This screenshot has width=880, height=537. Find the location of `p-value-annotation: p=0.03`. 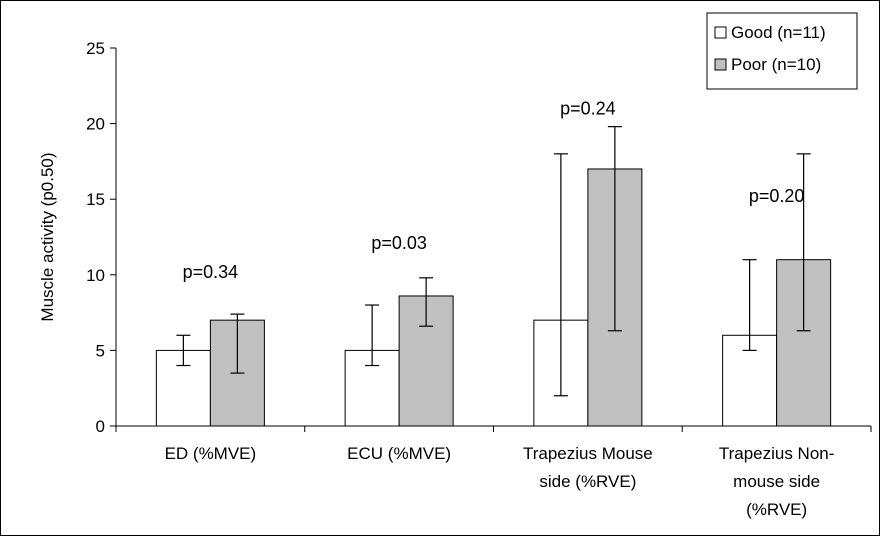

p-value-annotation: p=0.03 is located at coordinates (399, 243).